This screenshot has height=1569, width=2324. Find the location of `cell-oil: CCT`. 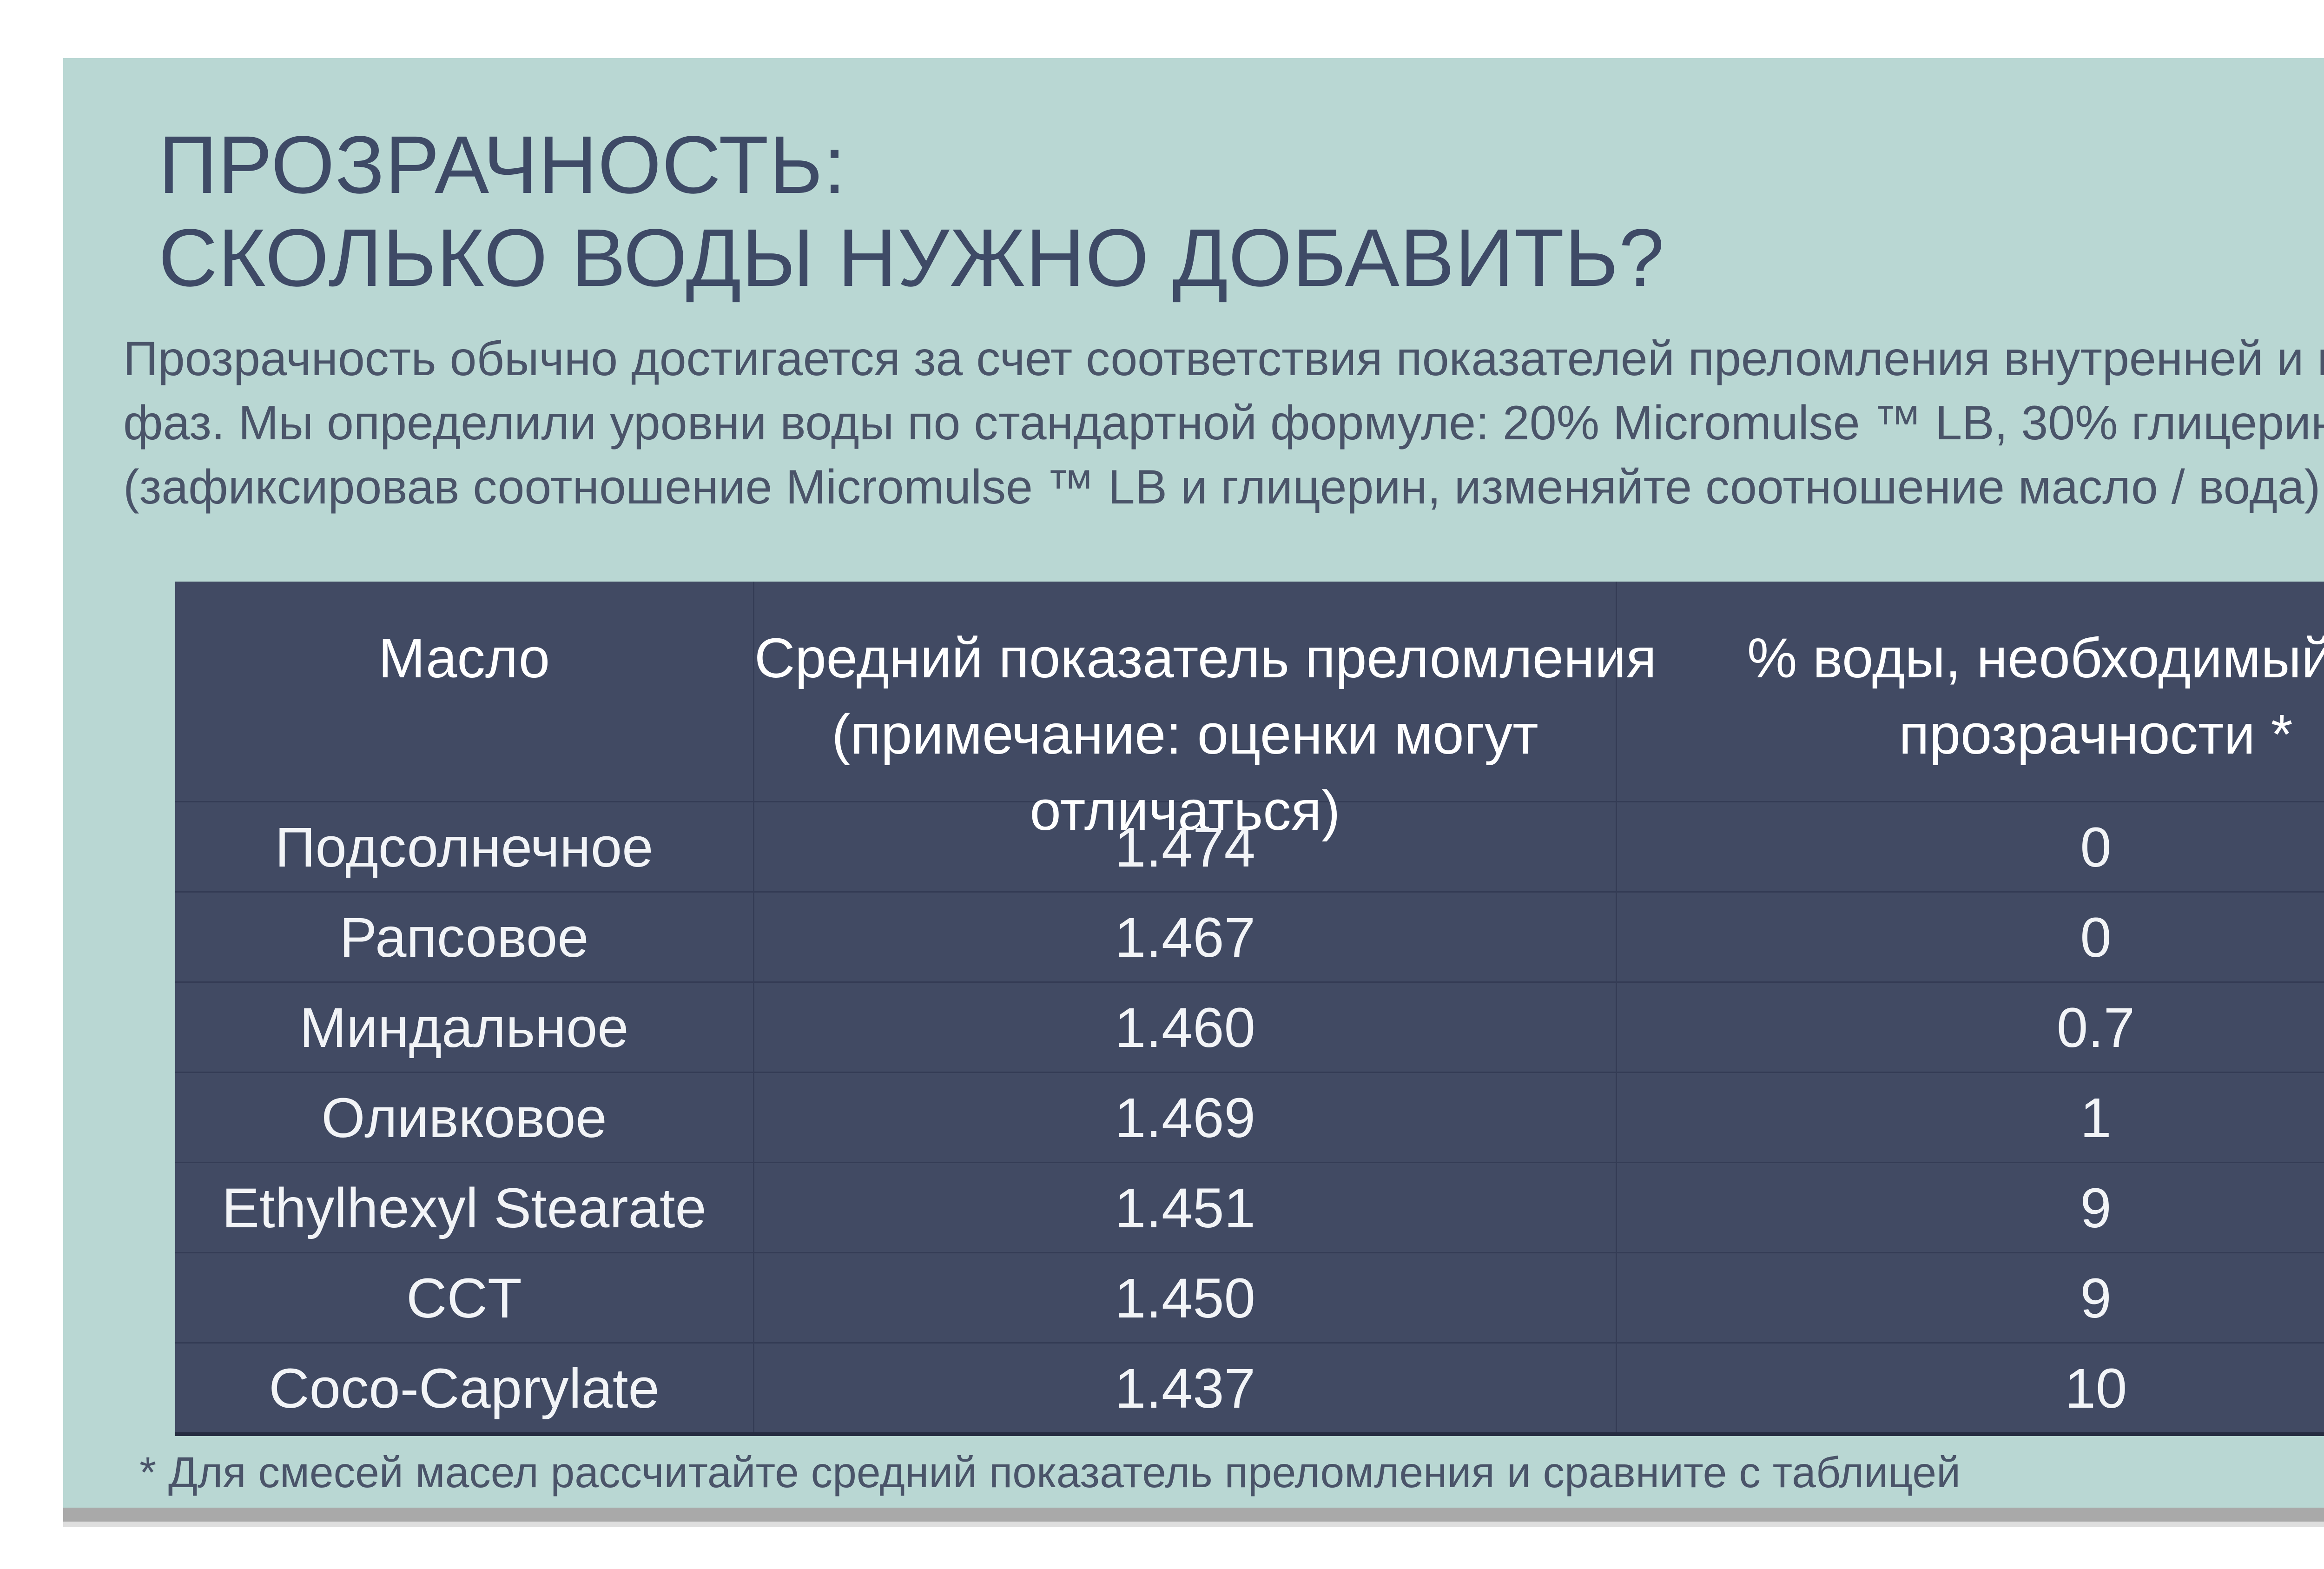

cell-oil: CCT is located at coordinates (464, 1298).